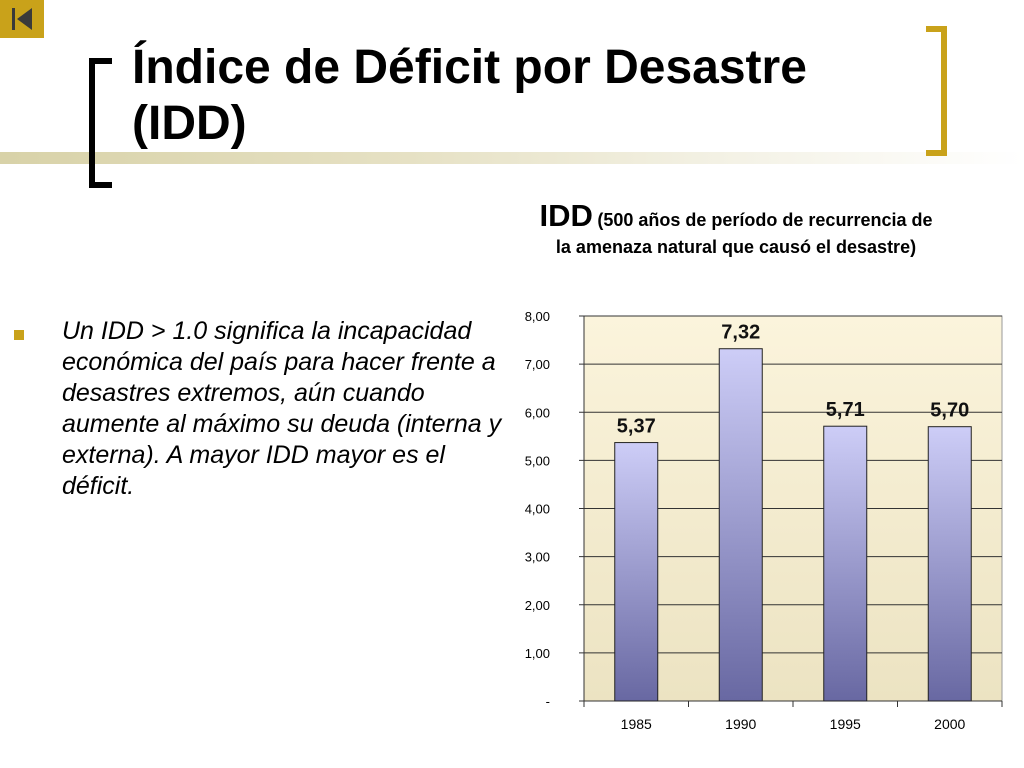 Image resolution: width=1024 pixels, height=768 pixels. Describe the element at coordinates (740, 724) in the screenshot. I see `x-tick-label: 1990` at that location.